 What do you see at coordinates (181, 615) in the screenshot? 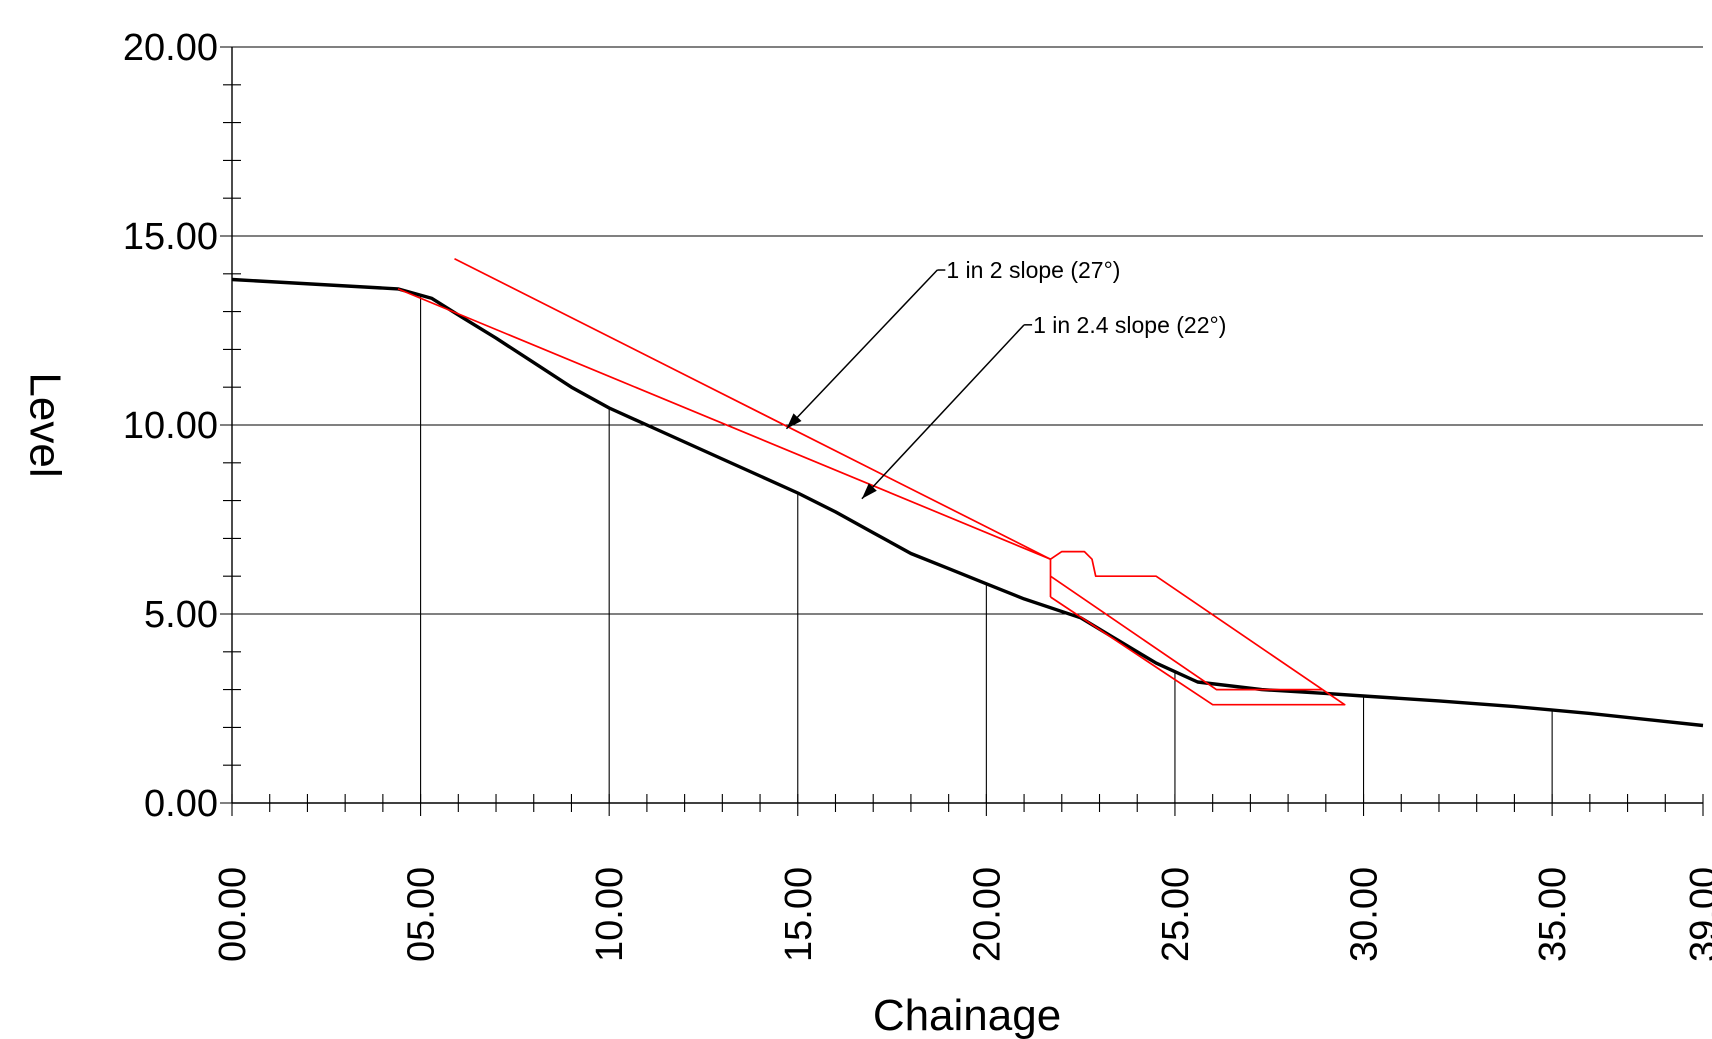
I see `y-tick-label: 5.00` at bounding box center [181, 615].